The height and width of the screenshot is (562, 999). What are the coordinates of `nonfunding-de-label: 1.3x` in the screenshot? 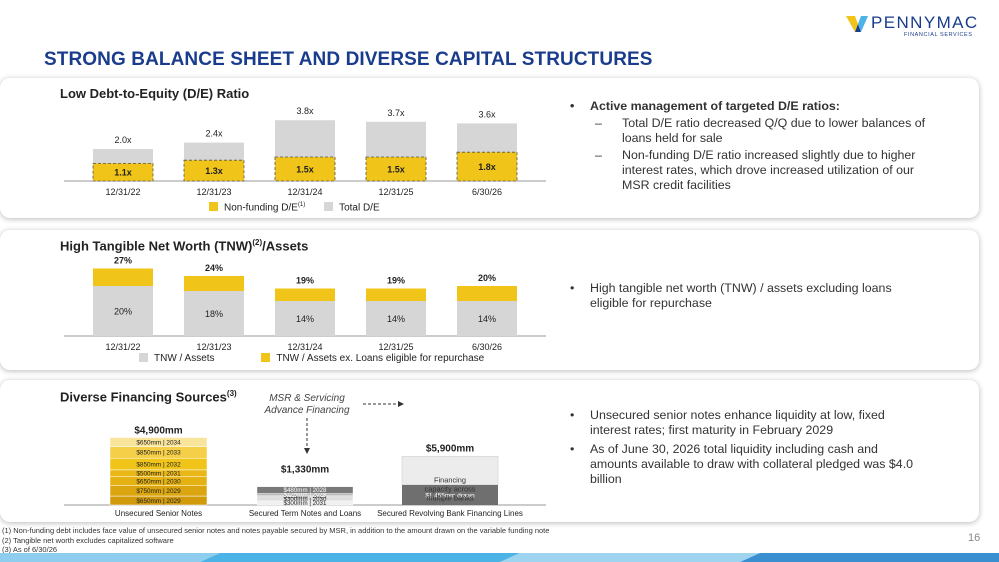 It's located at (214, 171).